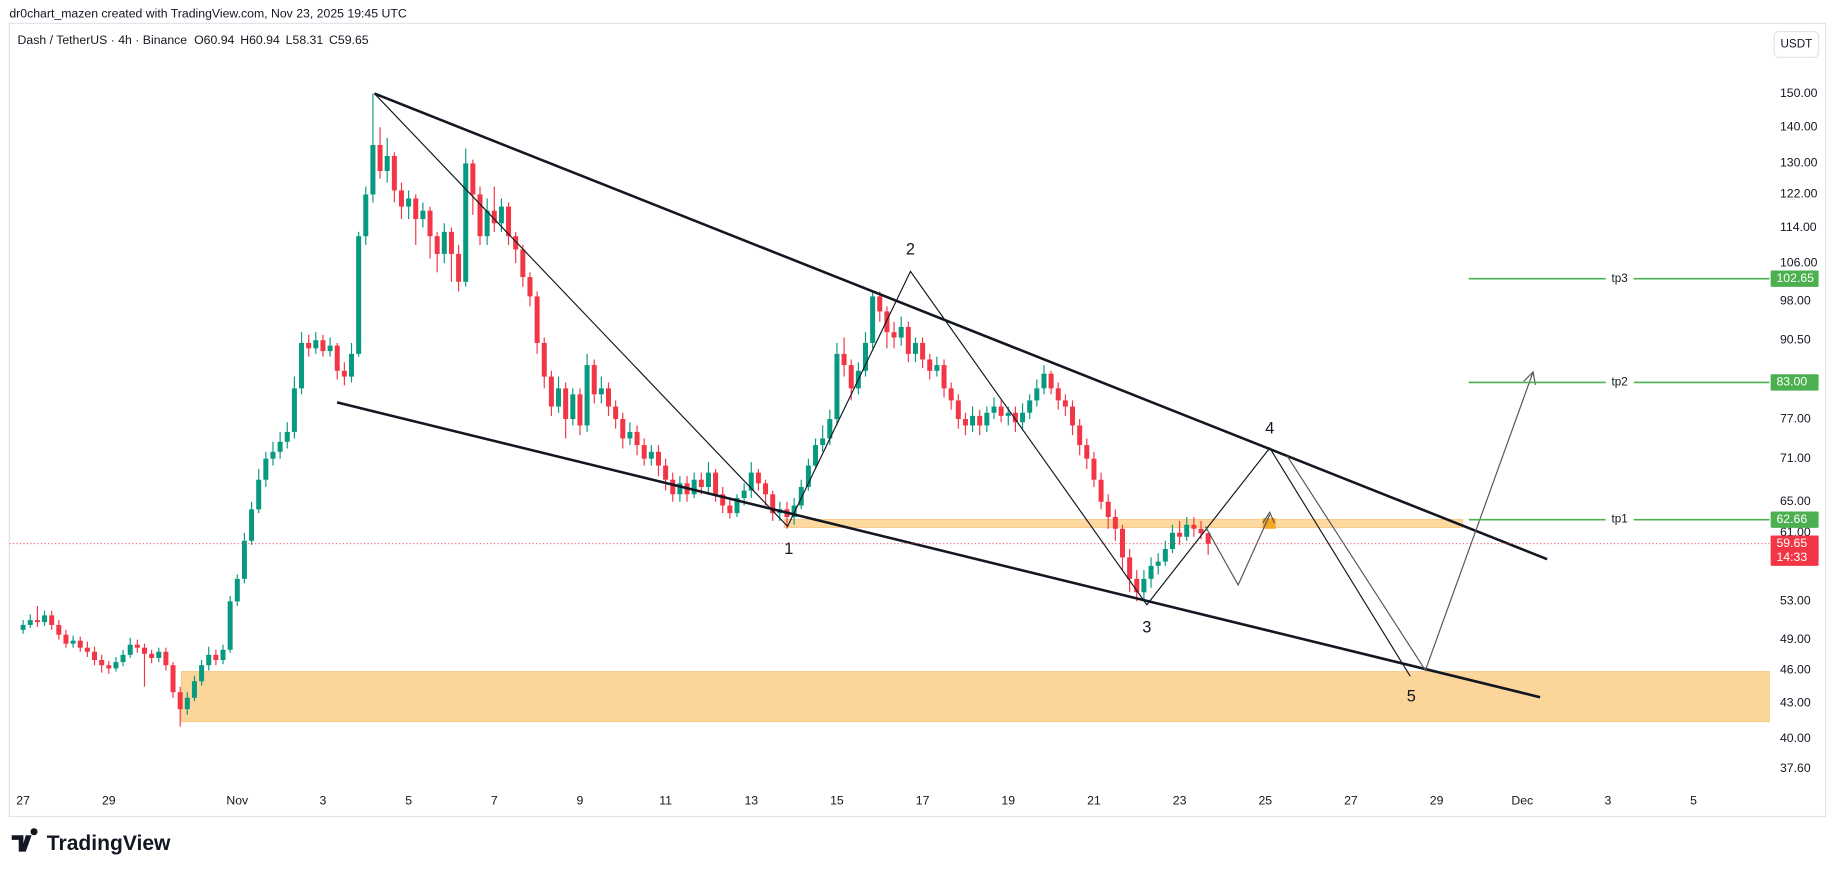  I want to click on y-tick-label: 140.00, so click(1799, 127).